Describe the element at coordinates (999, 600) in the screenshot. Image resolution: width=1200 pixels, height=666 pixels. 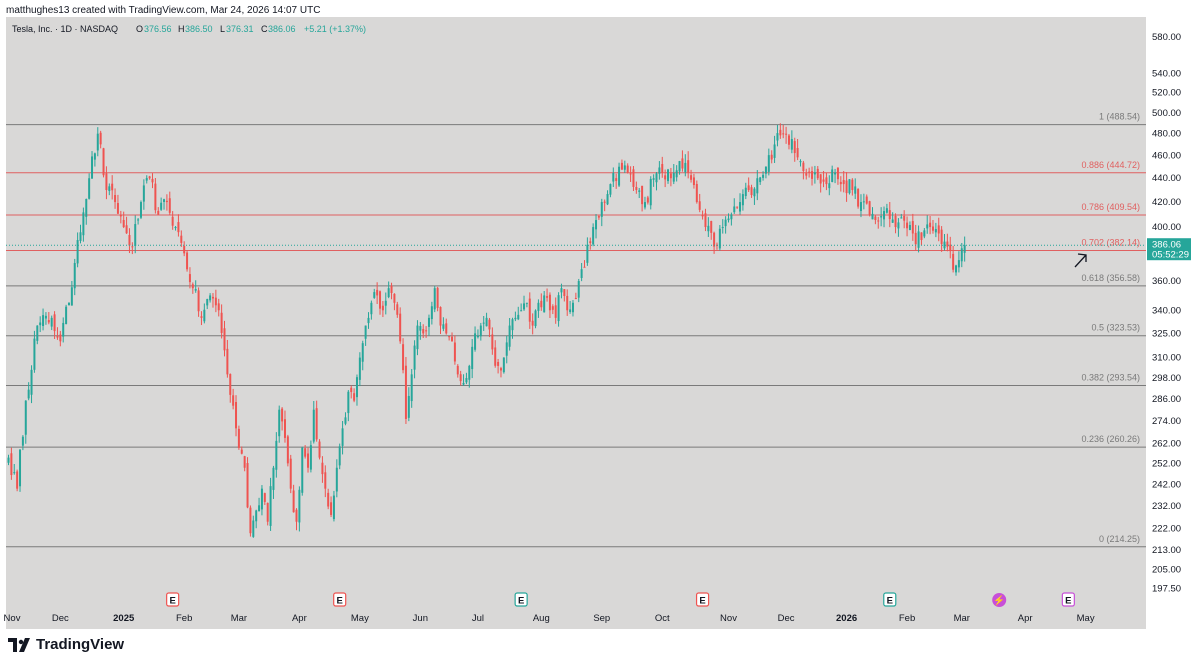
I see `split-event-icon: ⚡` at that location.